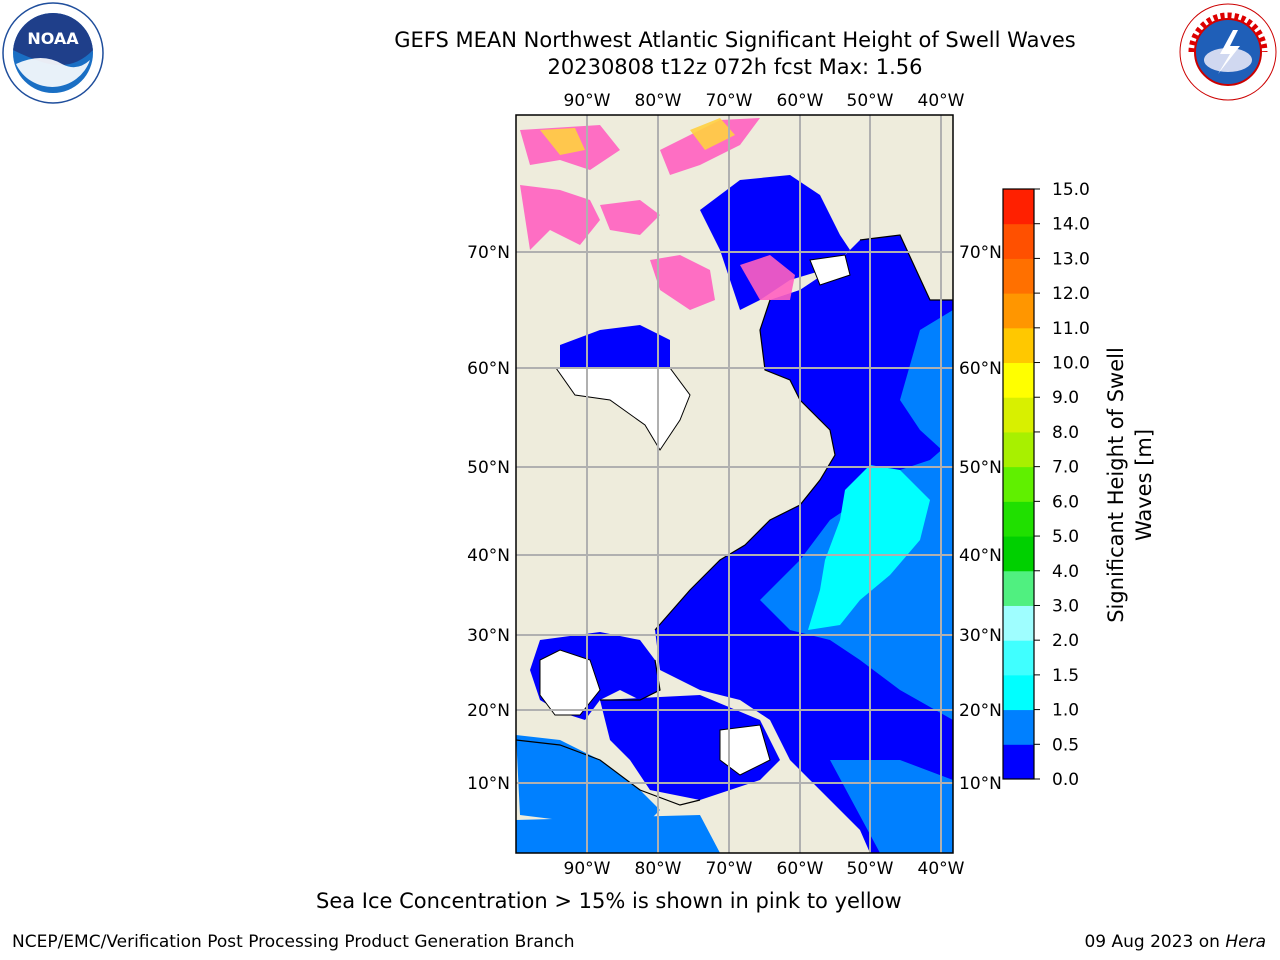 The height and width of the screenshot is (960, 1280). What do you see at coordinates (980, 369) in the screenshot?
I see `lat-label-right: 60°N` at bounding box center [980, 369].